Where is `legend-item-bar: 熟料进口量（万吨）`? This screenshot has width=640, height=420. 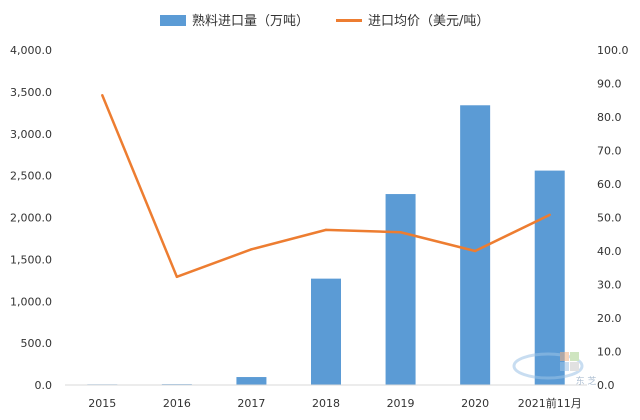 legend-item-bar: 熟料进口量（万吨） is located at coordinates (234, 21).